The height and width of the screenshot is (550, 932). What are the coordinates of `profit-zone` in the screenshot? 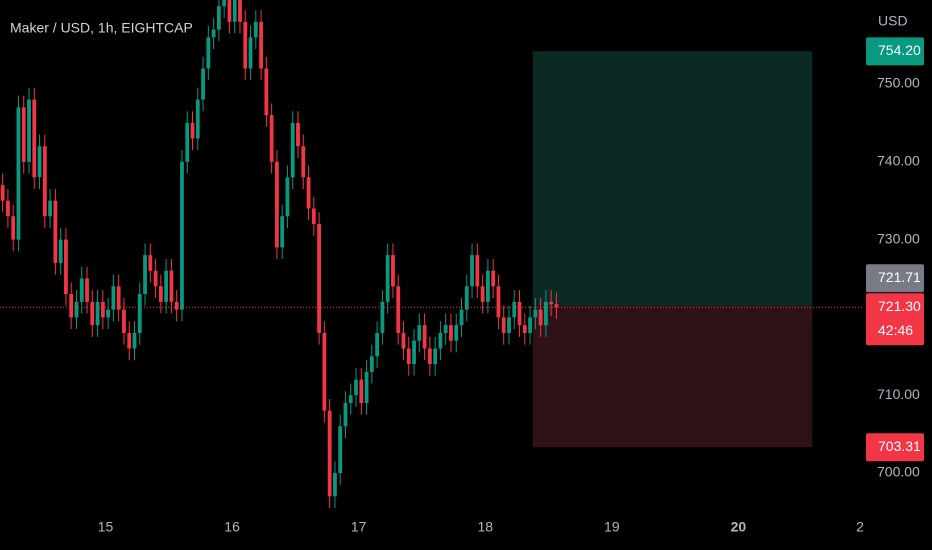 It's located at (672, 178).